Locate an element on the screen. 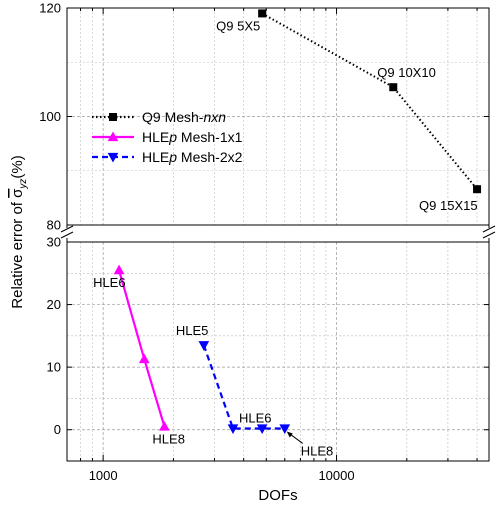  y-axis-title-prefix: Relative error of is located at coordinates (17, 253).